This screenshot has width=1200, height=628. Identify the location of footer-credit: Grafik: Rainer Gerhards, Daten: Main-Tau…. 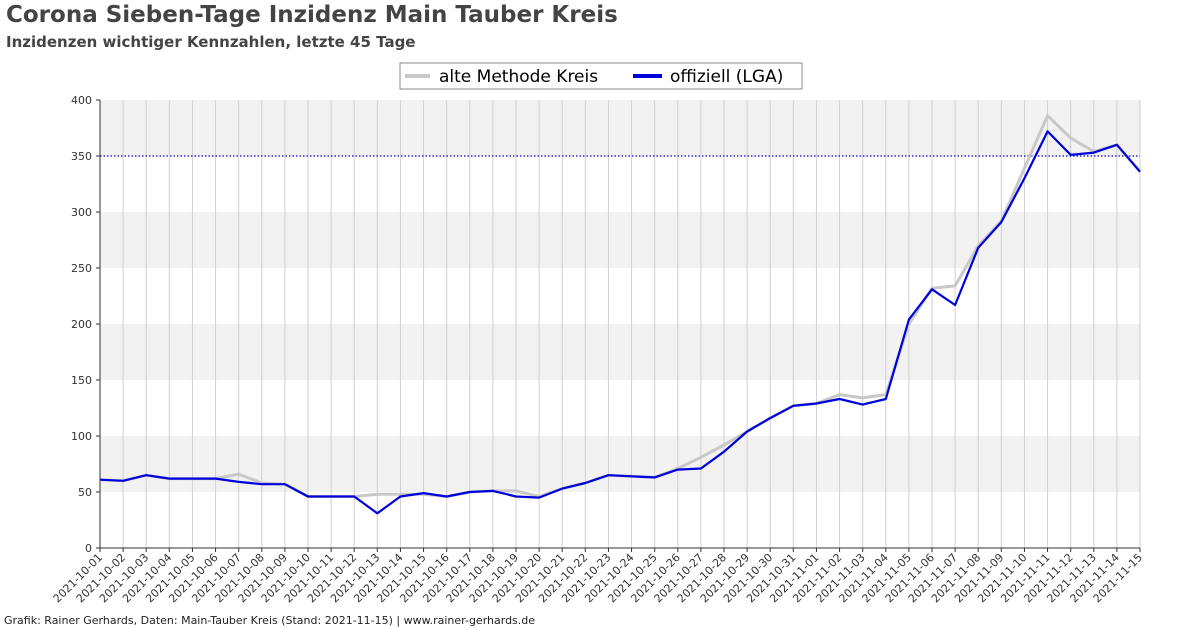
(270, 620).